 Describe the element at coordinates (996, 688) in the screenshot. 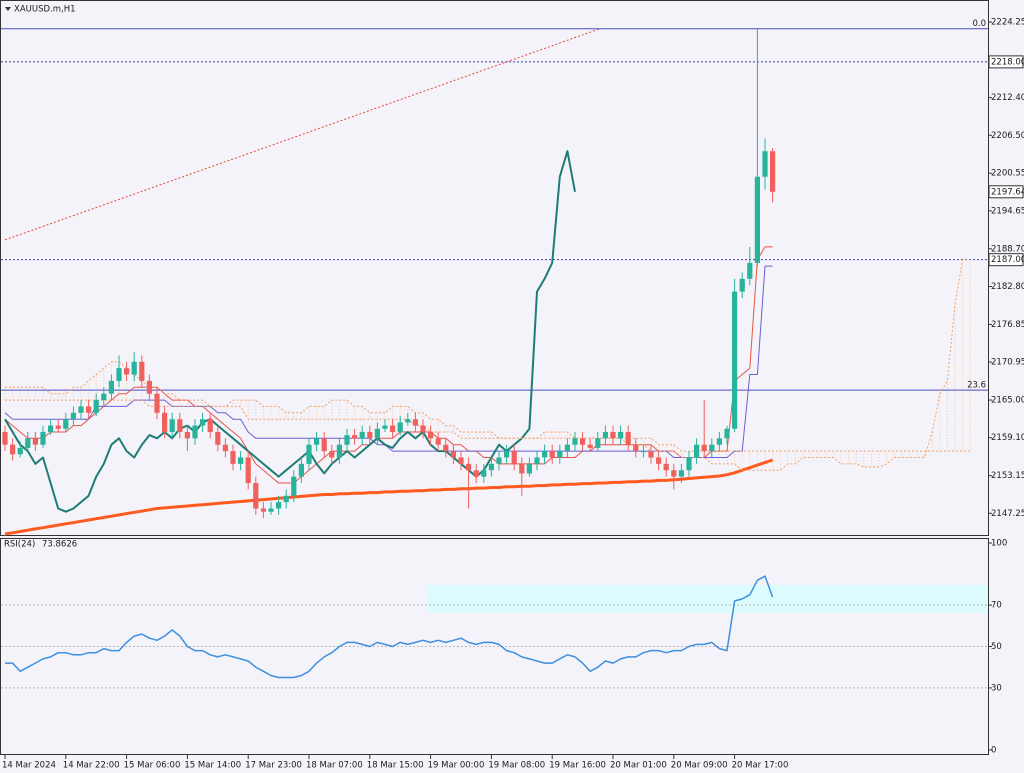

I see `rsi-tick-label: 30` at that location.